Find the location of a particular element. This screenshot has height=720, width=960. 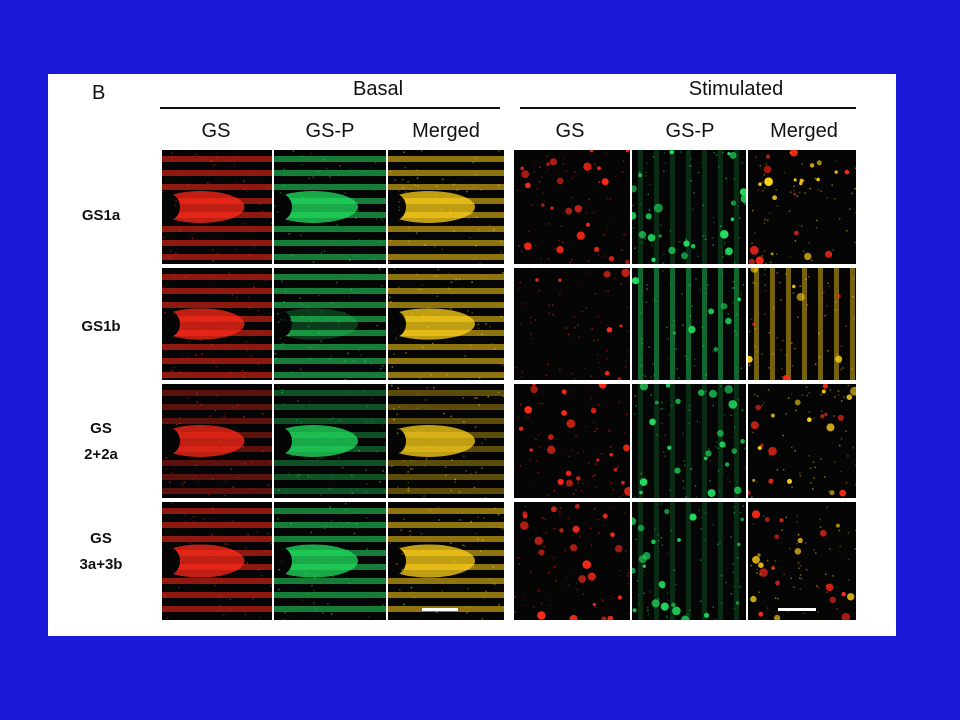

row-label-line: GS1b is located at coordinates (101, 326).